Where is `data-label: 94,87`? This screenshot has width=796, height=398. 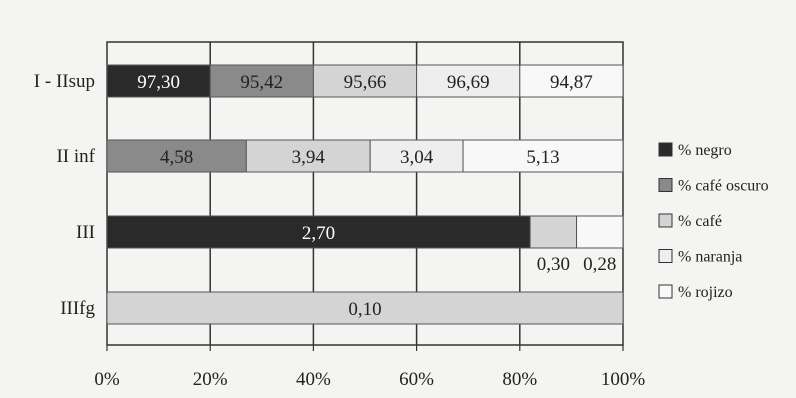 data-label: 94,87 is located at coordinates (571, 82).